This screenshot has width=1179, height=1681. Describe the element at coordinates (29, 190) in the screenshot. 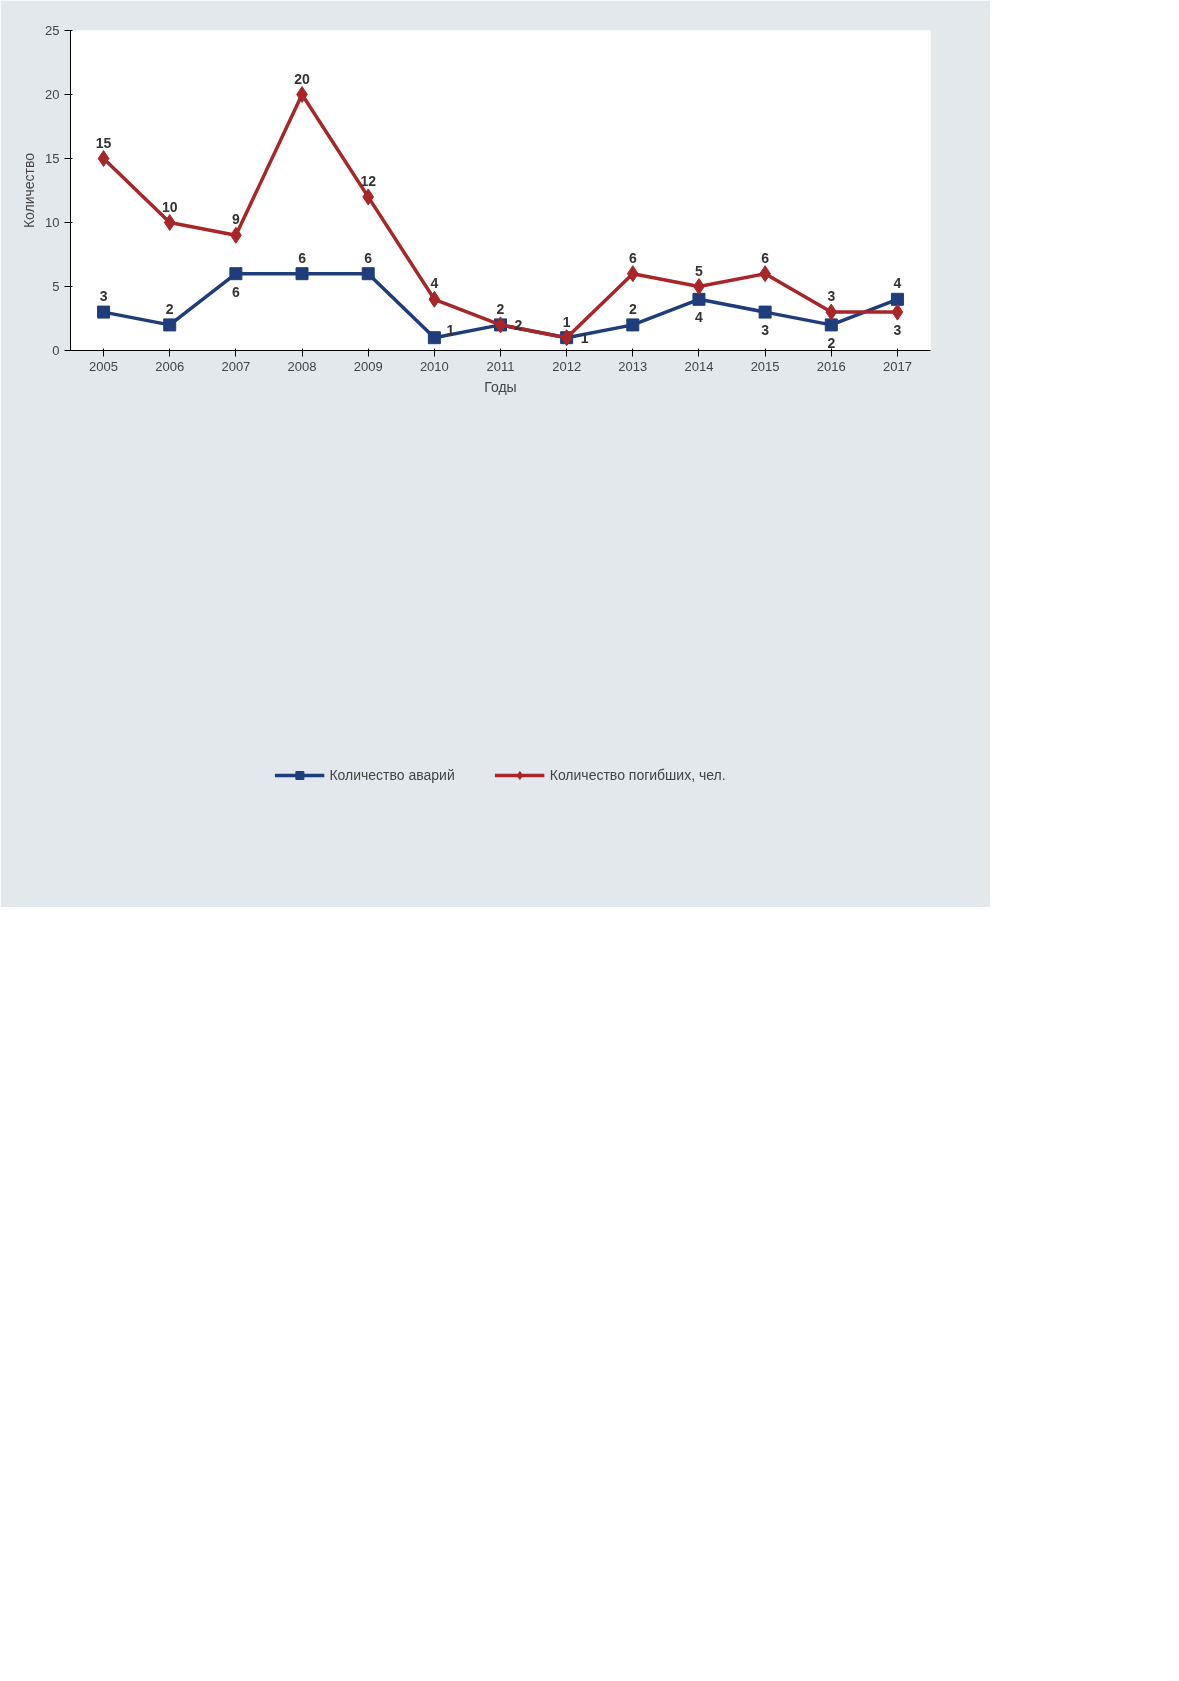

I see `y-axis-title: Количество` at that location.